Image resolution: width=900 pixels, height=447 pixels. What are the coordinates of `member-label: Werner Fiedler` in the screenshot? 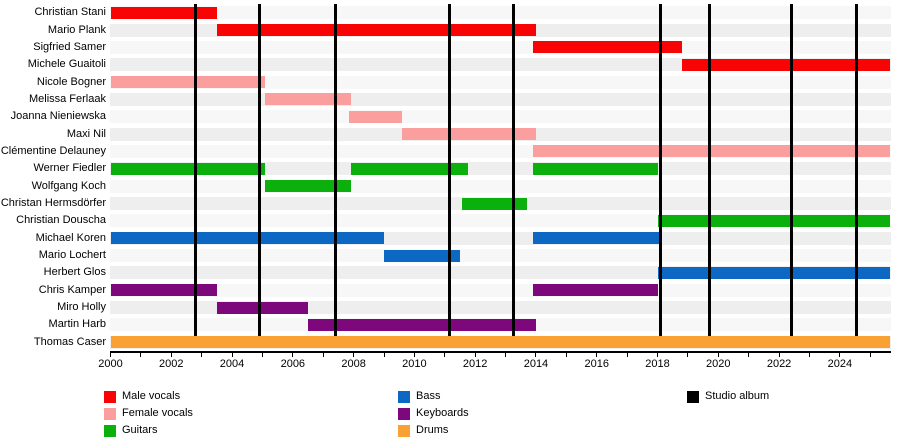 It's located at (69, 168).